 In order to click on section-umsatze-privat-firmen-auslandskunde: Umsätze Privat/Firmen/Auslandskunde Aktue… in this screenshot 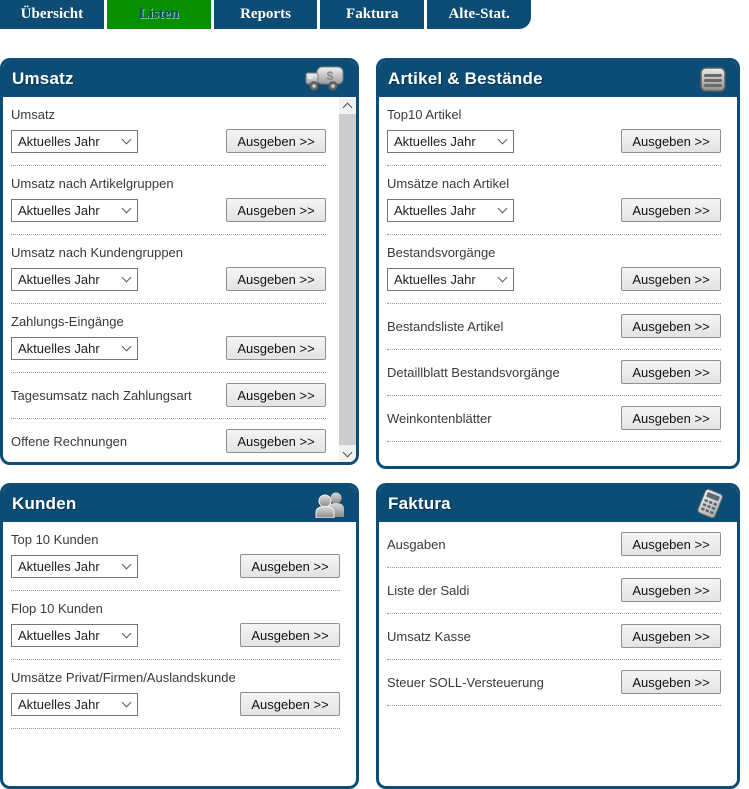, I will do `click(175, 694)`.